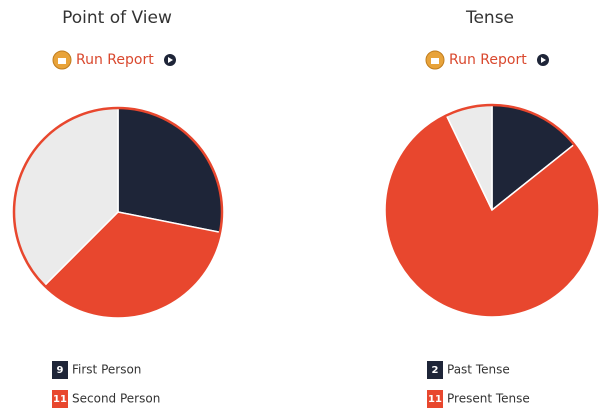 The width and height of the screenshot is (607, 409). Describe the element at coordinates (170, 170) in the screenshot. I see `pie-slice` at that location.